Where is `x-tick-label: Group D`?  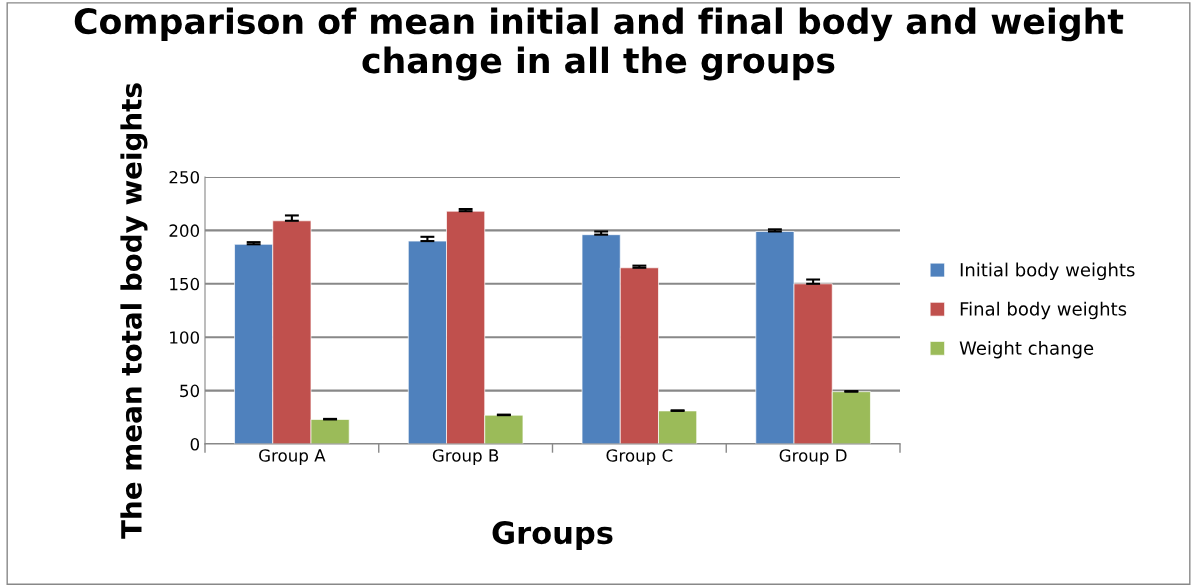 x-tick-label: Group D is located at coordinates (813, 457).